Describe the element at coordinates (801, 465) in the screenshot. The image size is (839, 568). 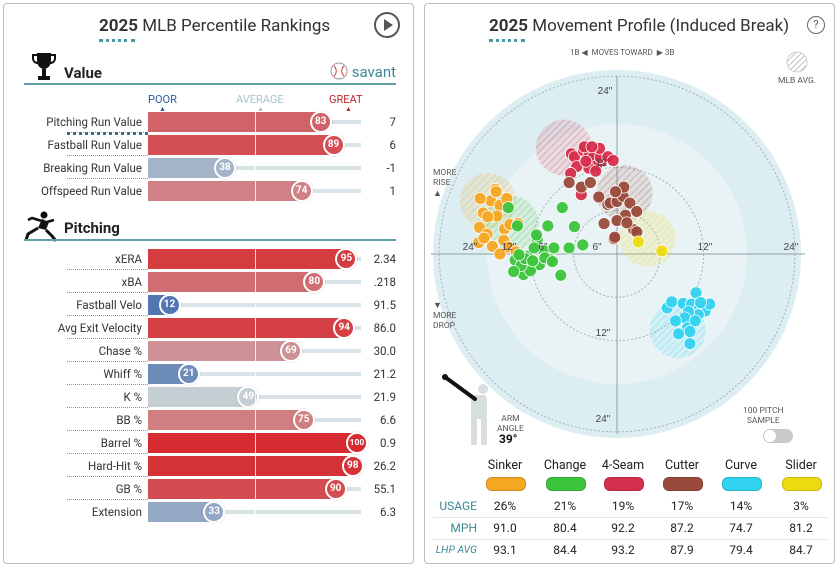
I see `pitch-name: Slider` at that location.